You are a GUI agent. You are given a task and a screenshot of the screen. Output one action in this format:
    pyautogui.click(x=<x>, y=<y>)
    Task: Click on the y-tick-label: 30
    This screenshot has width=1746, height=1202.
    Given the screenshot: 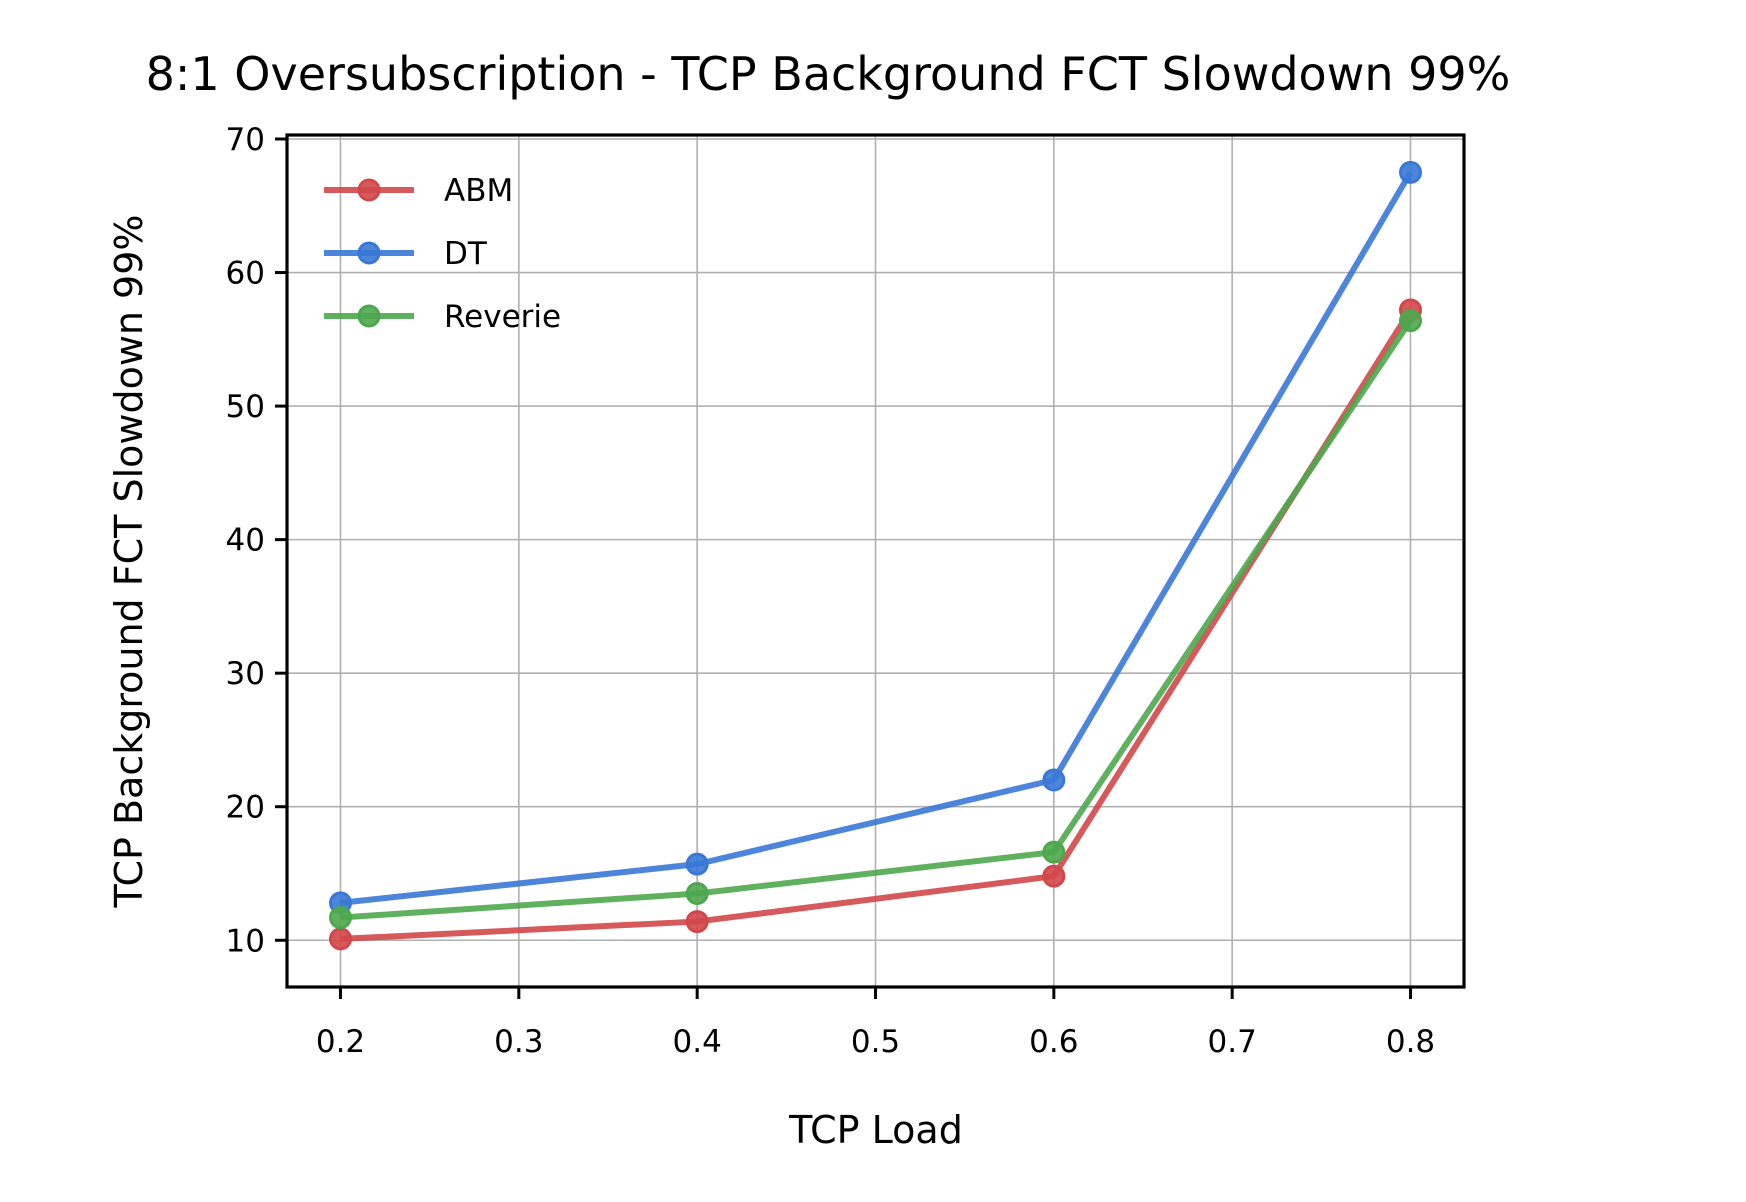 What is the action you would take?
    pyautogui.click(x=245, y=674)
    